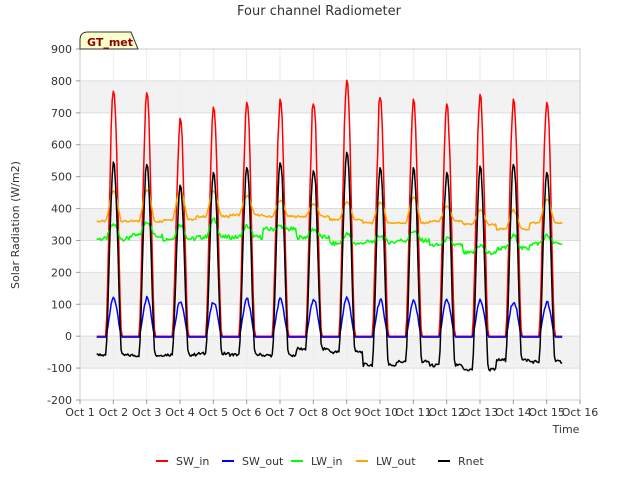 The height and width of the screenshot is (480, 640). I want to click on y-tick-label--200: -200, so click(59, 400).